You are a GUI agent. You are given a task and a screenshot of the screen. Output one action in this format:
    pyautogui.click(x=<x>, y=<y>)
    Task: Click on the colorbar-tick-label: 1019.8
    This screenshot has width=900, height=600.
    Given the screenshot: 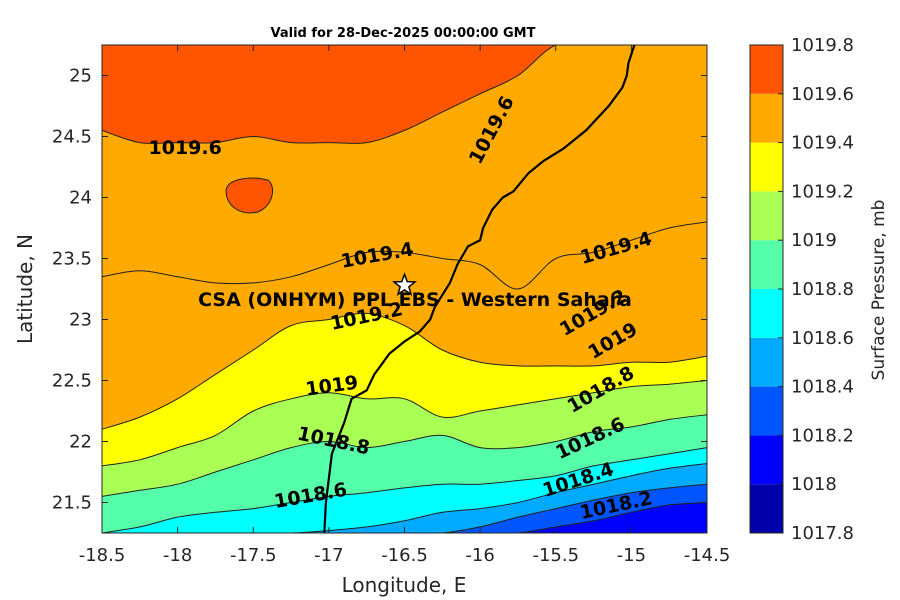 What is the action you would take?
    pyautogui.click(x=822, y=45)
    